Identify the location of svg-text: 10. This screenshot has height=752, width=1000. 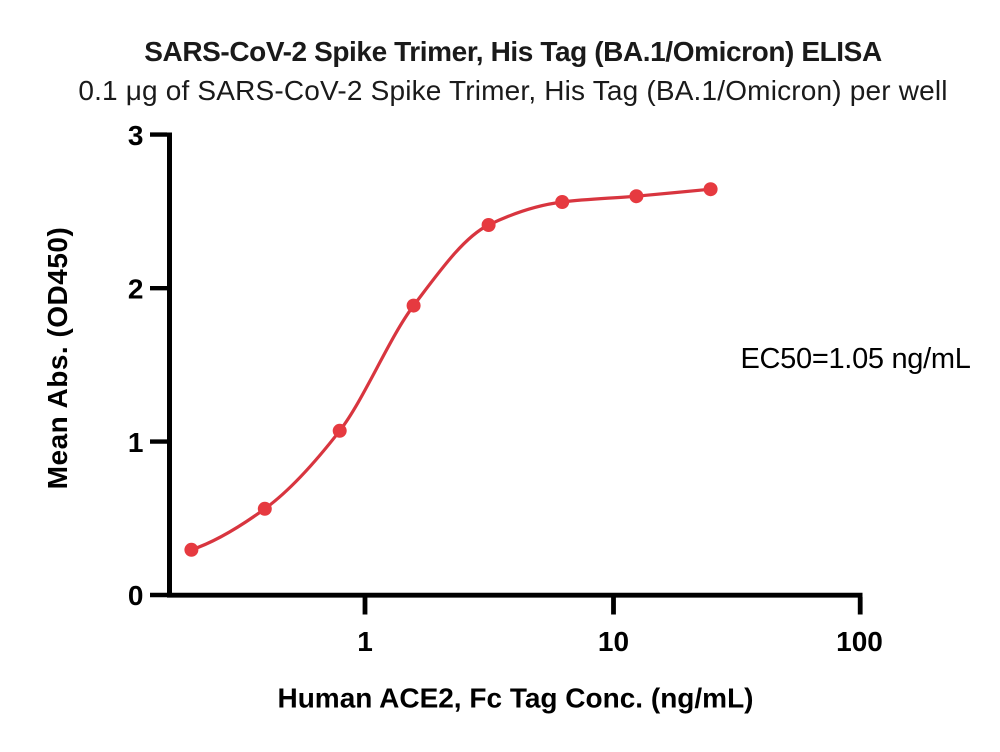
(613, 641).